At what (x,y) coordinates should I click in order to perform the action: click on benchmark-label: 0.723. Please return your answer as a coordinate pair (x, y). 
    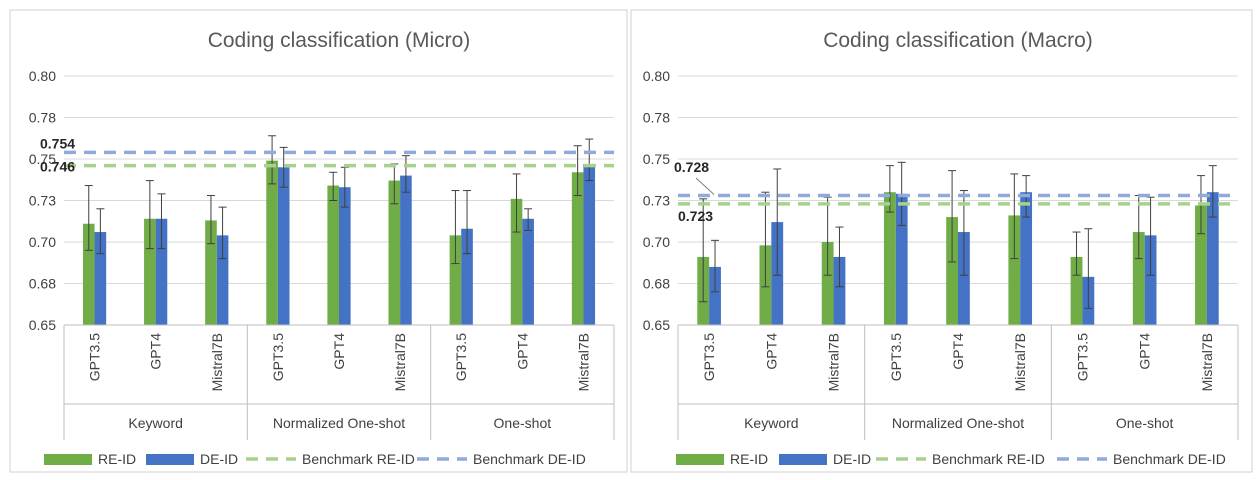
    Looking at the image, I should click on (695, 216).